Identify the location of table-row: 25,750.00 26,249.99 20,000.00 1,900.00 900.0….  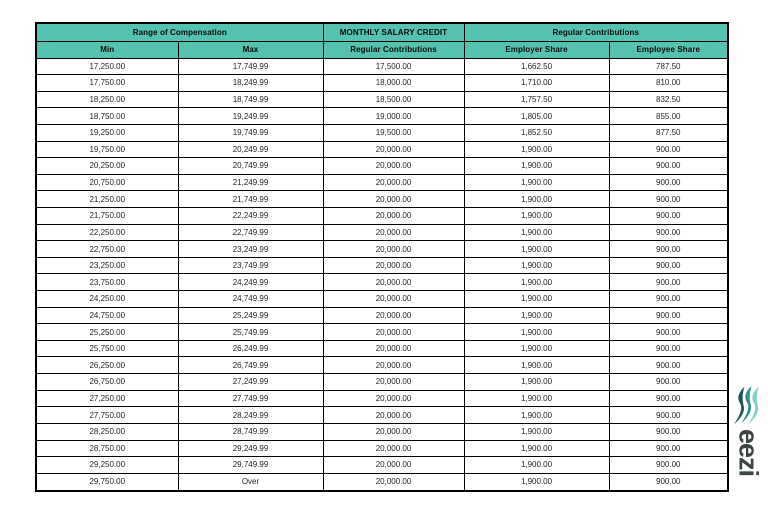
(382, 348).